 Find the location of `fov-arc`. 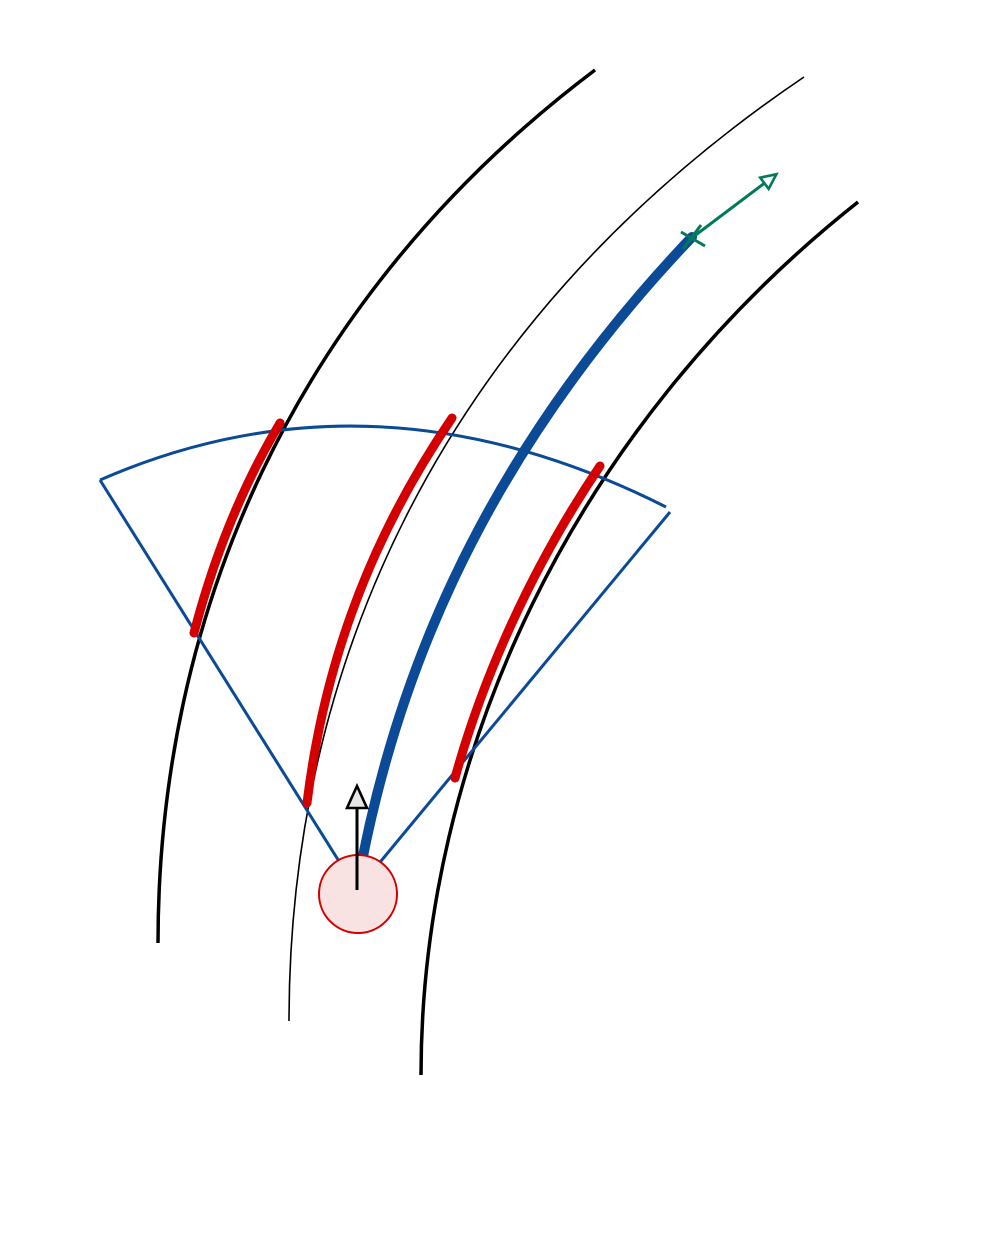

fov-arc is located at coordinates (383, 466).